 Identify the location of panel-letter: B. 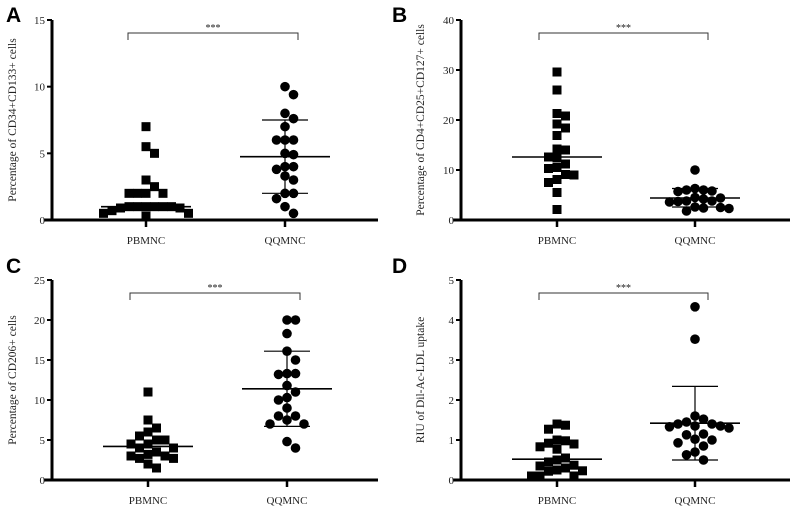
(399, 15).